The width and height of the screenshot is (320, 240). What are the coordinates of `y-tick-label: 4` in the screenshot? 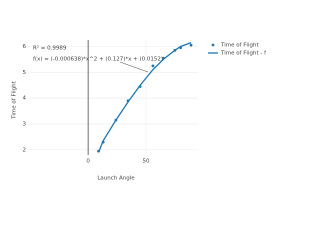 It's located at (25, 99).